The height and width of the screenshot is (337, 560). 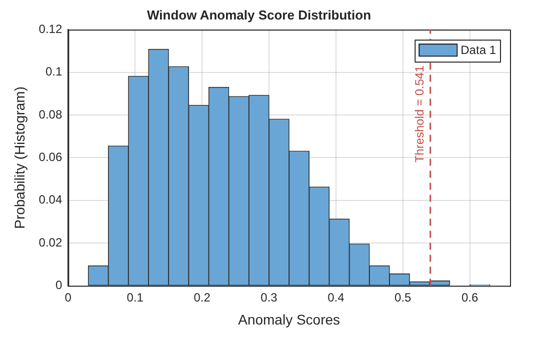 I want to click on x-tick-label: 0.1, so click(x=135, y=297).